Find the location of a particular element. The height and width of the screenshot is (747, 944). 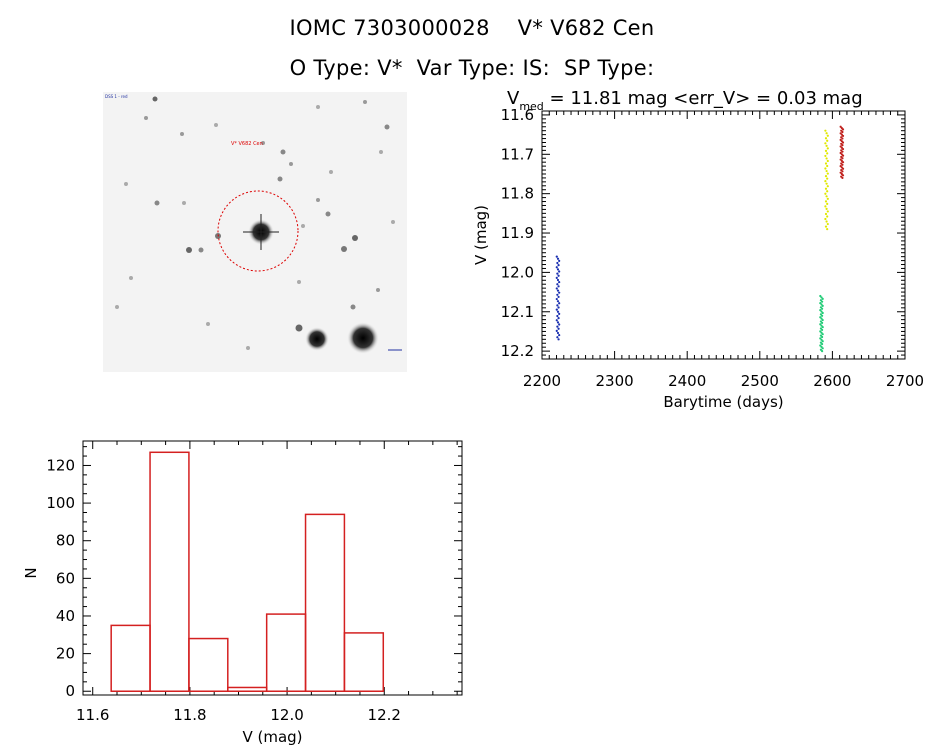

y-tick-label: 11.9 is located at coordinates (517, 233).